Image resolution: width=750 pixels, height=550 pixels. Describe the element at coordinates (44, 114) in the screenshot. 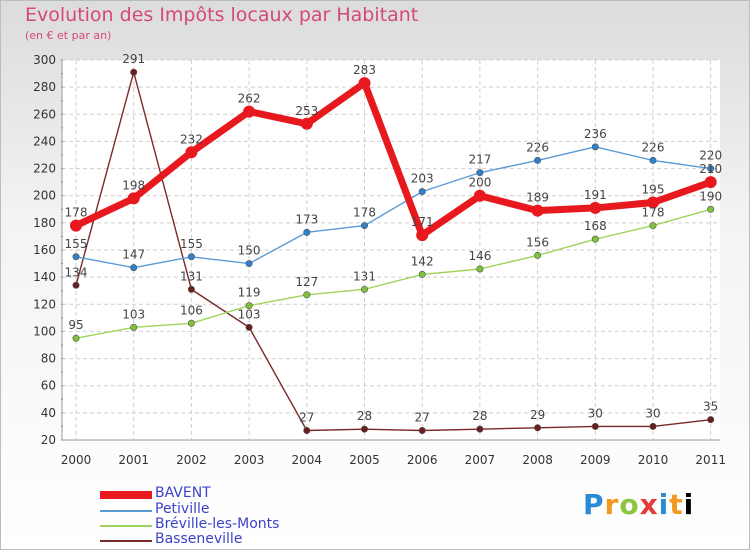

I see `y-tick-label: 260` at that location.